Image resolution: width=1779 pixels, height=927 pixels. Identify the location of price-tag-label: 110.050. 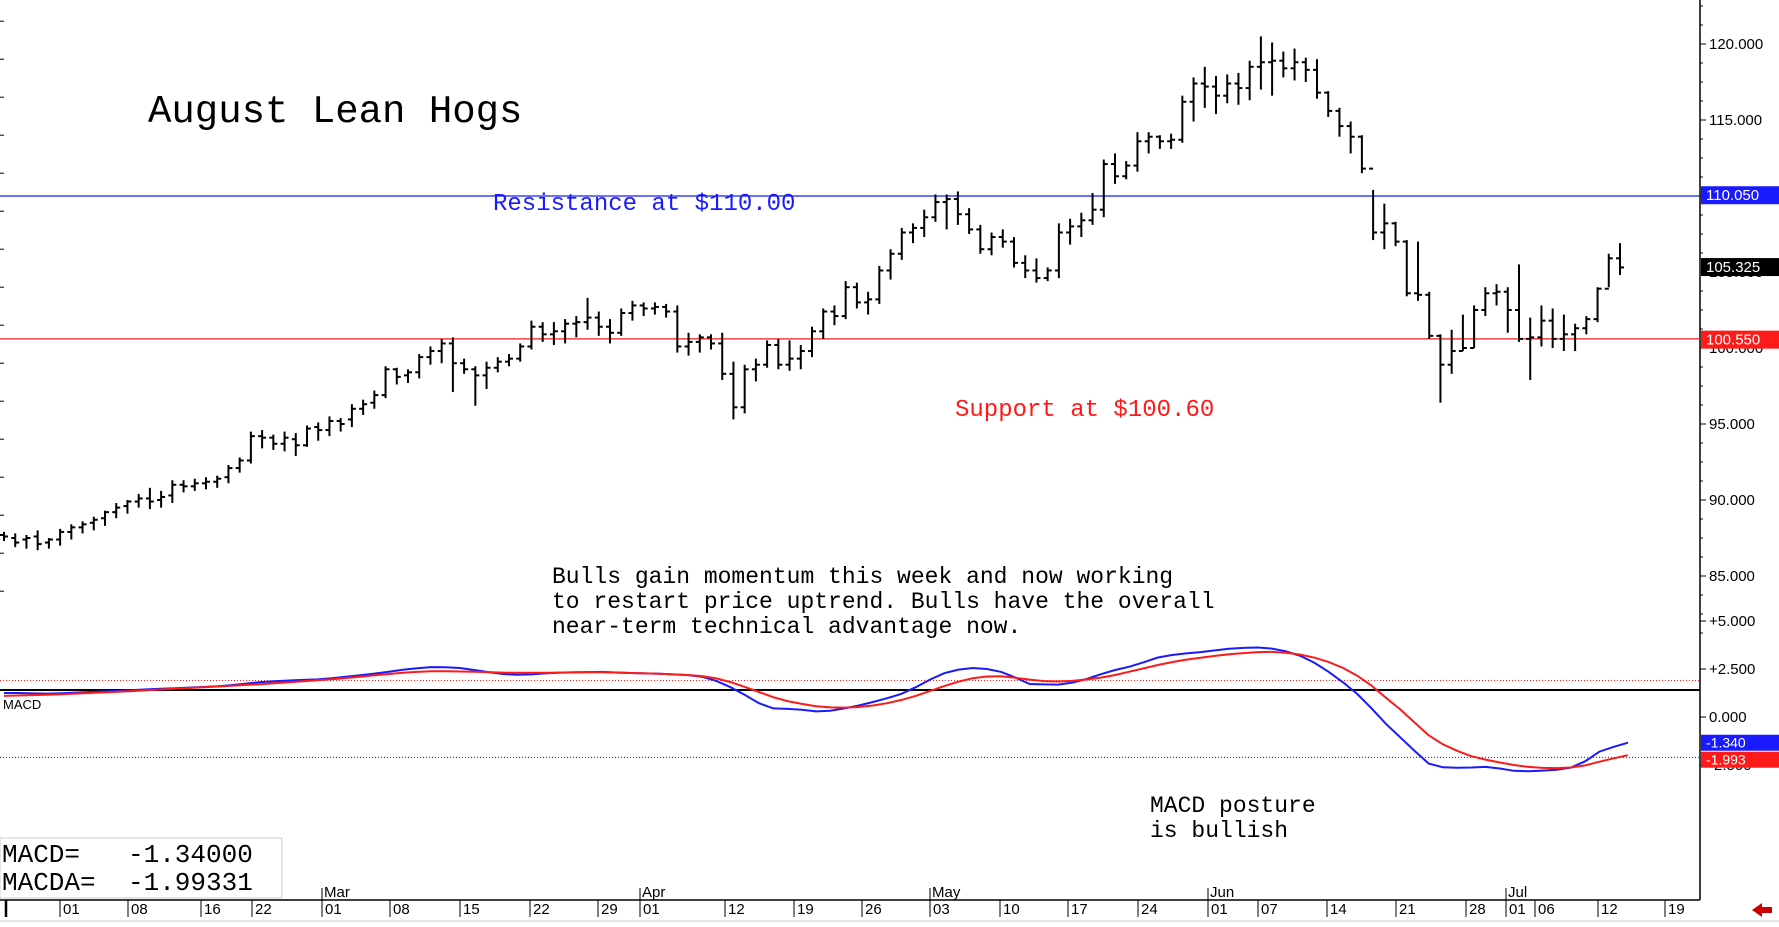
(1732, 195).